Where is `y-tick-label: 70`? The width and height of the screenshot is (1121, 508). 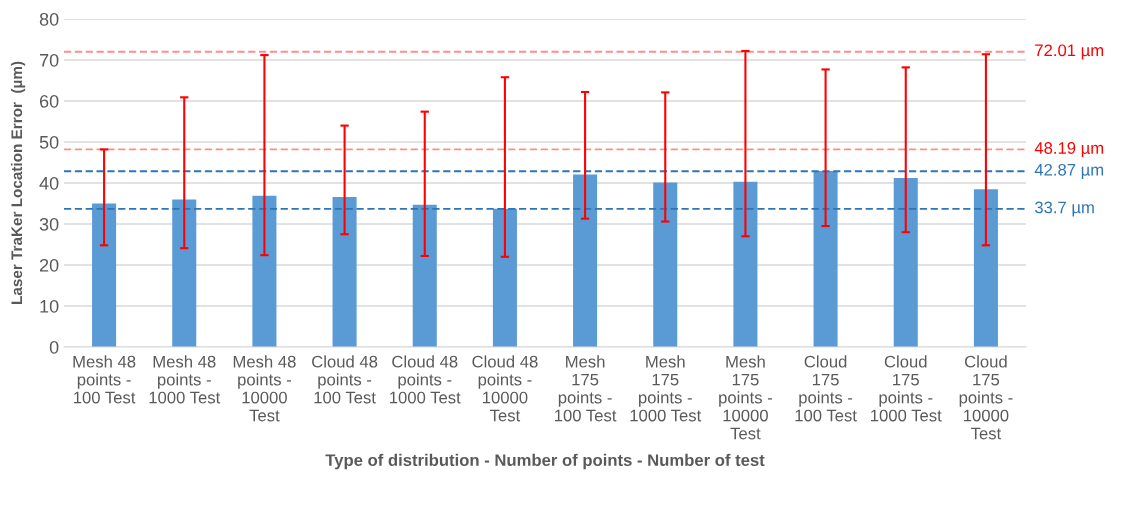
y-tick-label: 70 is located at coordinates (49, 60).